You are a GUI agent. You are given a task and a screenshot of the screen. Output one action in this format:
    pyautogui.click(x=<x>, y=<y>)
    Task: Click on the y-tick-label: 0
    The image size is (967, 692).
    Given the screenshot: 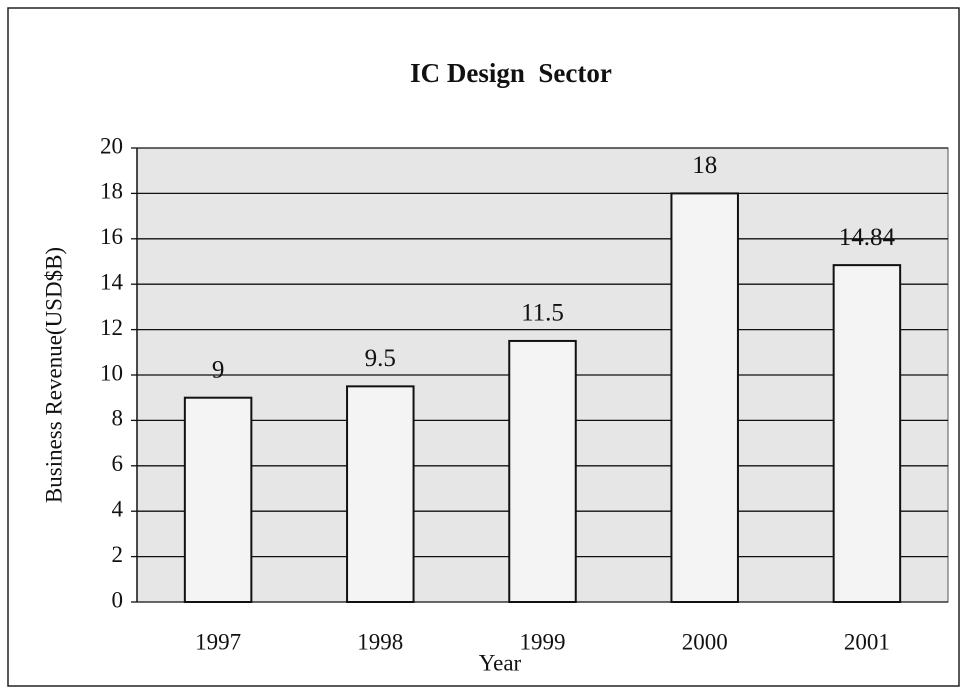 What is the action you would take?
    pyautogui.click(x=118, y=599)
    